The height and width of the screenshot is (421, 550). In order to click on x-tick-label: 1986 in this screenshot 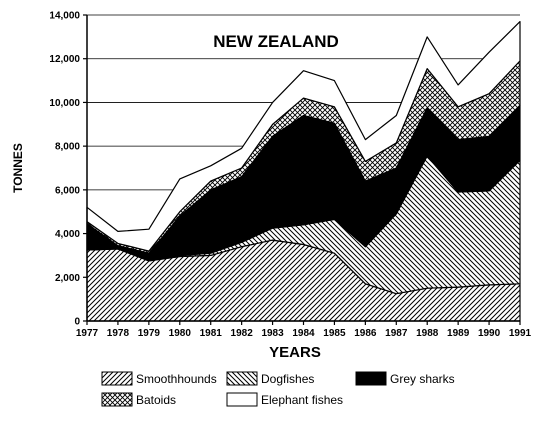, I will do `click(365, 333)`.